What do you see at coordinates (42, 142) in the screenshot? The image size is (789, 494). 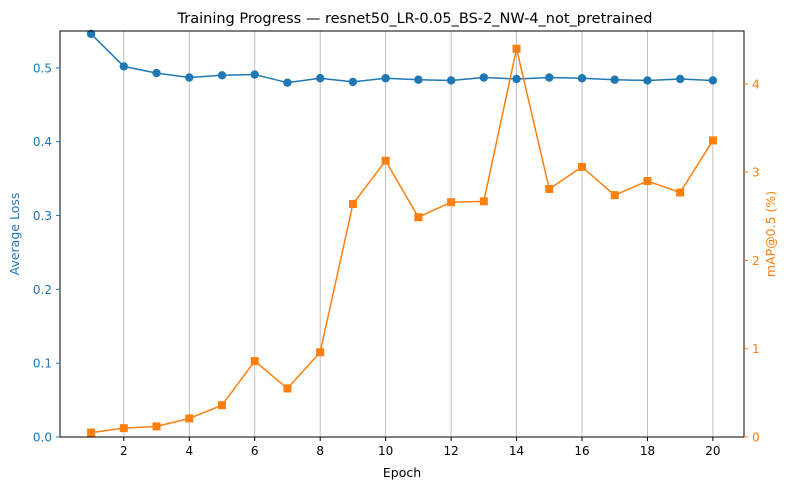 I see `left-y-tick-label: 0.4` at bounding box center [42, 142].